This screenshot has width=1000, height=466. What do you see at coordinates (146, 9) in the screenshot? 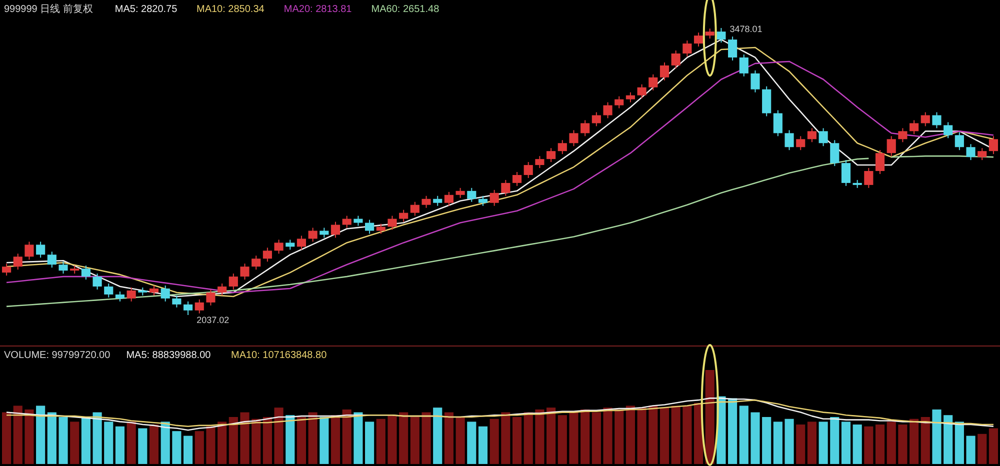
I see `text: MA5: 2820.75` at bounding box center [146, 9].